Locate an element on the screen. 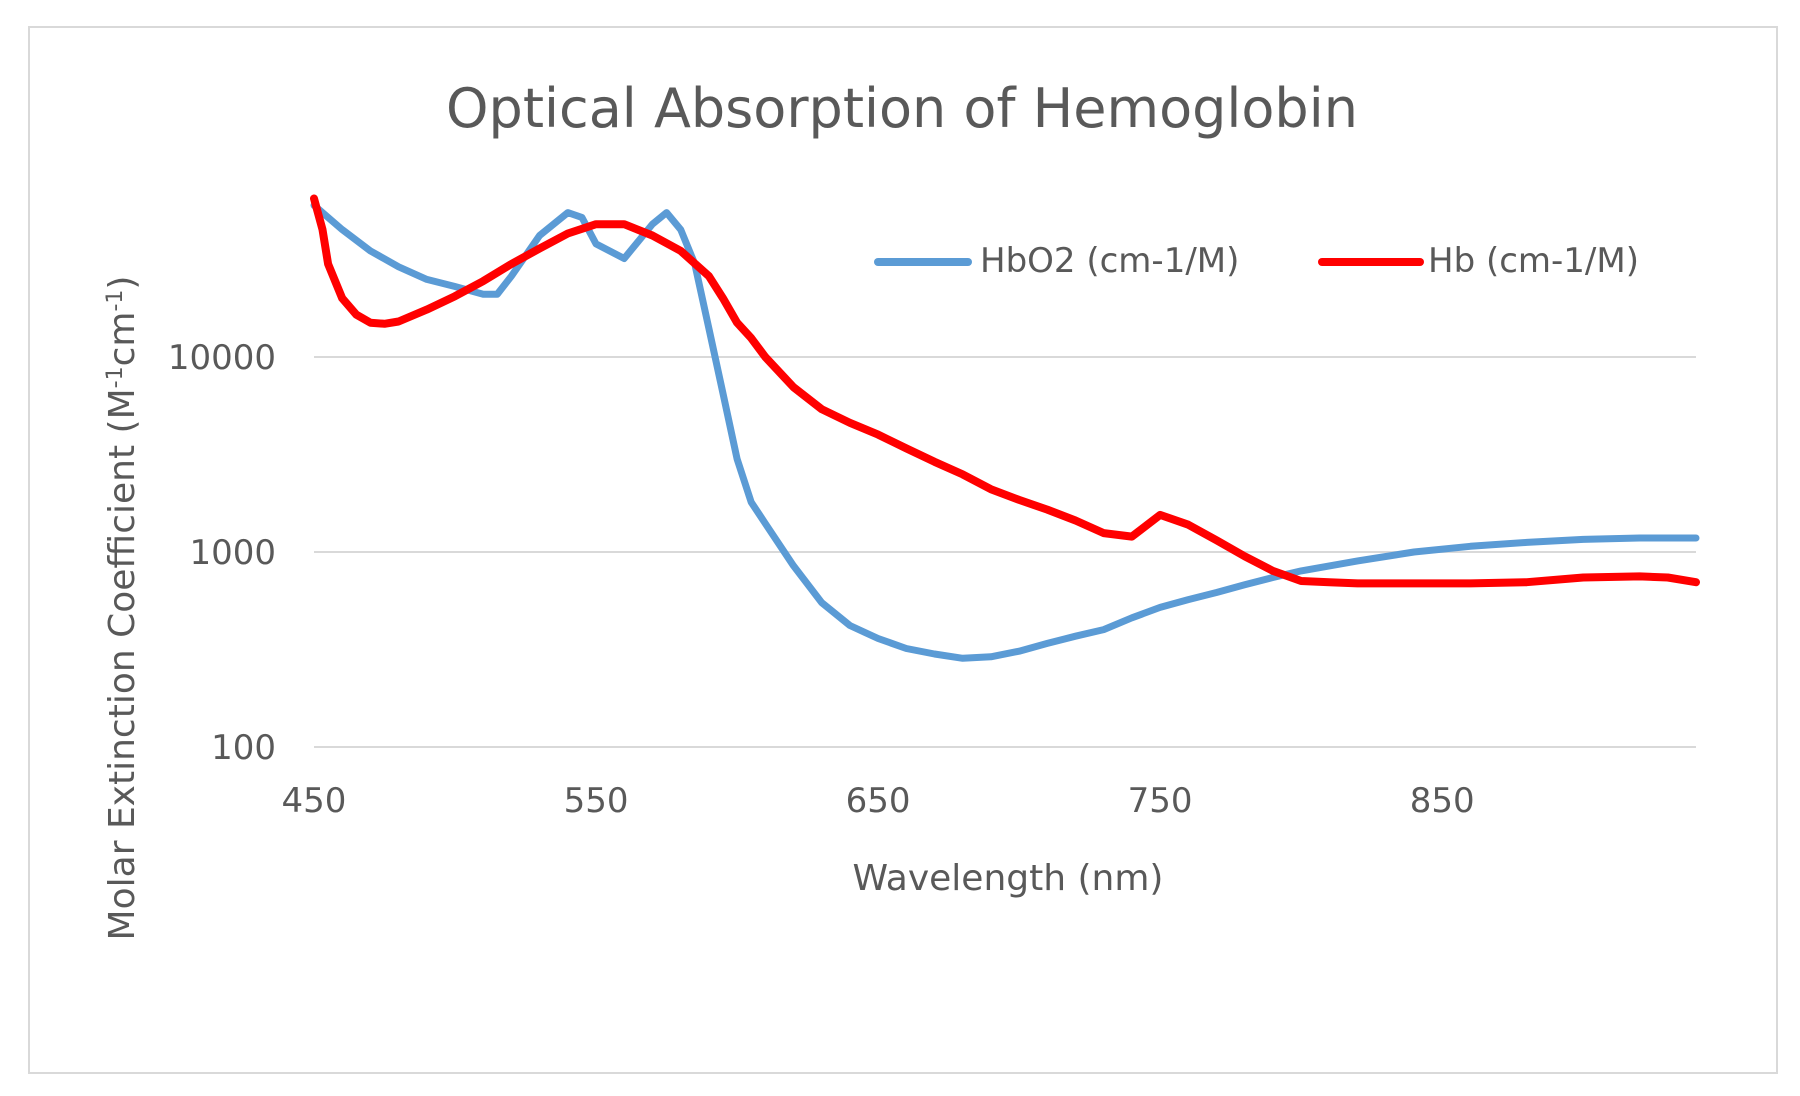 The width and height of the screenshot is (1800, 1096). x-axis-ticks: 450 550 650 750 850 is located at coordinates (878, 801).